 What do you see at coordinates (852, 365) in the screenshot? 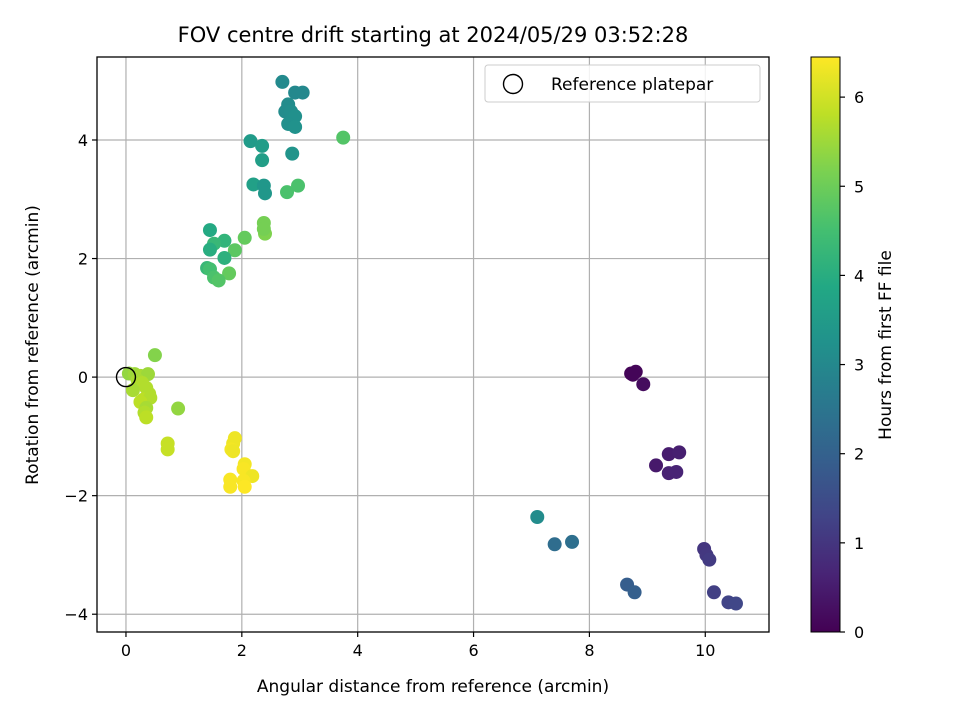
I see `colorbar-ticks: 0 1 2 3 4 5 6` at bounding box center [852, 365].